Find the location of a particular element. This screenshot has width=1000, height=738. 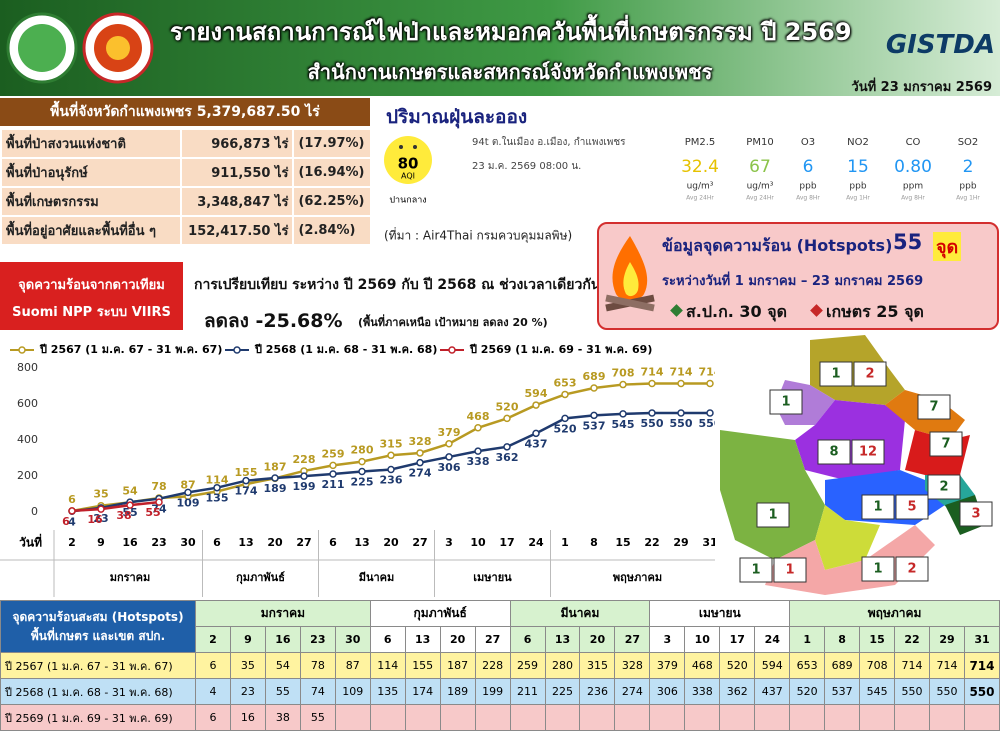

series-line is located at coordinates (115, 506).